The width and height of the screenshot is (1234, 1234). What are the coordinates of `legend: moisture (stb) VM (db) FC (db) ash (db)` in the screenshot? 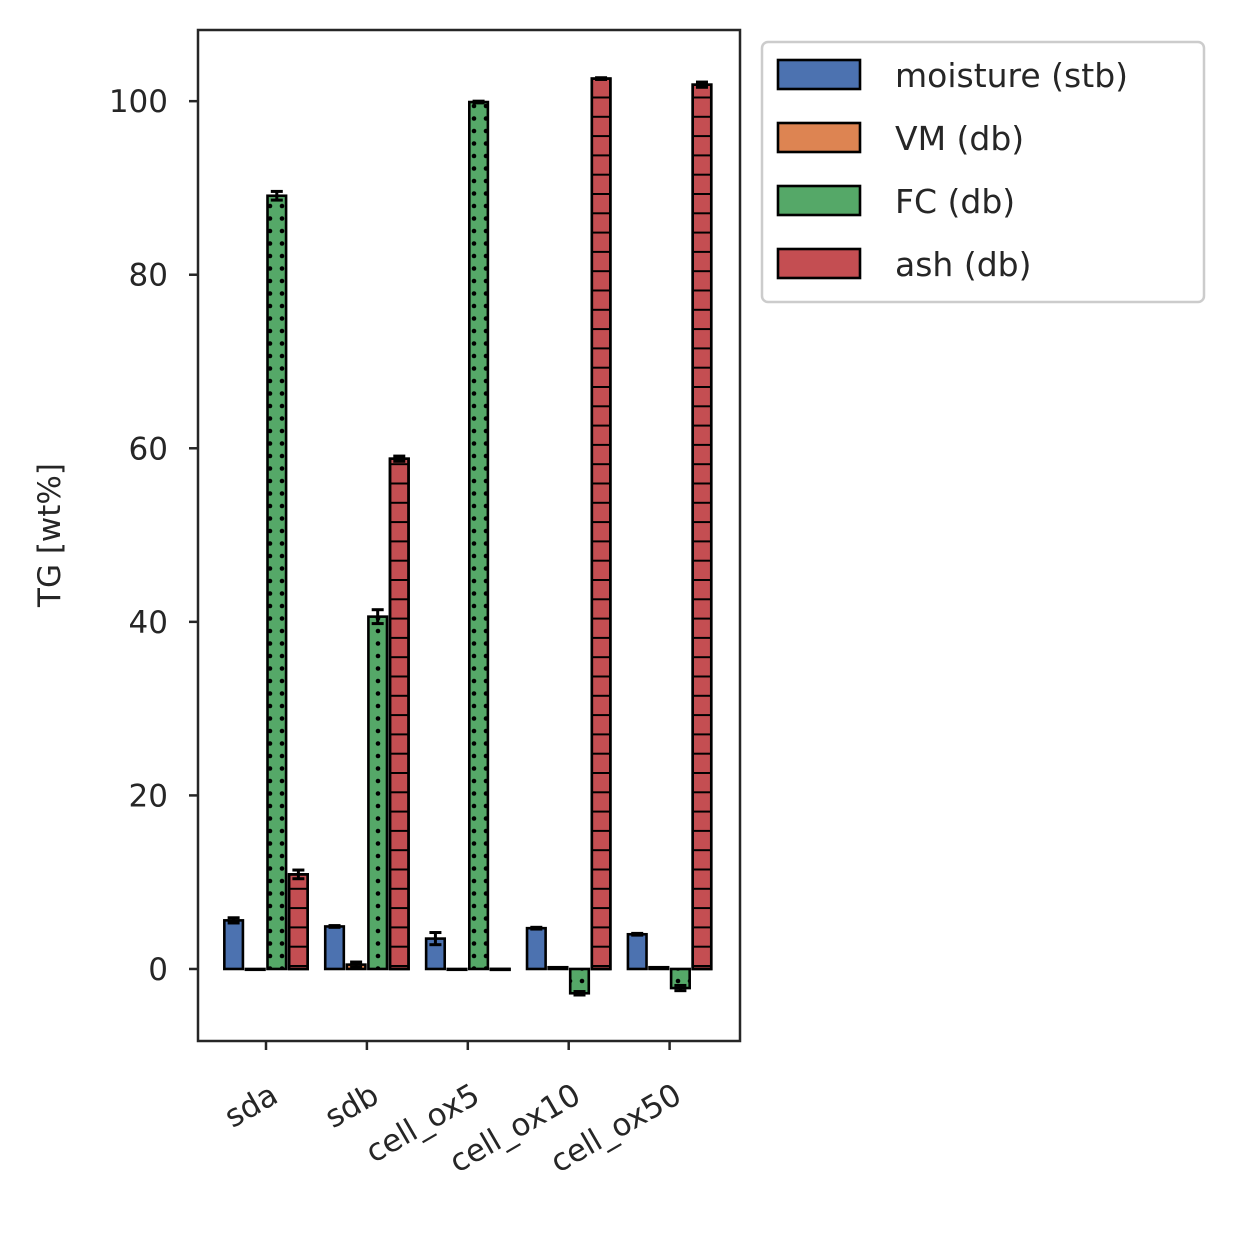 It's located at (983, 172).